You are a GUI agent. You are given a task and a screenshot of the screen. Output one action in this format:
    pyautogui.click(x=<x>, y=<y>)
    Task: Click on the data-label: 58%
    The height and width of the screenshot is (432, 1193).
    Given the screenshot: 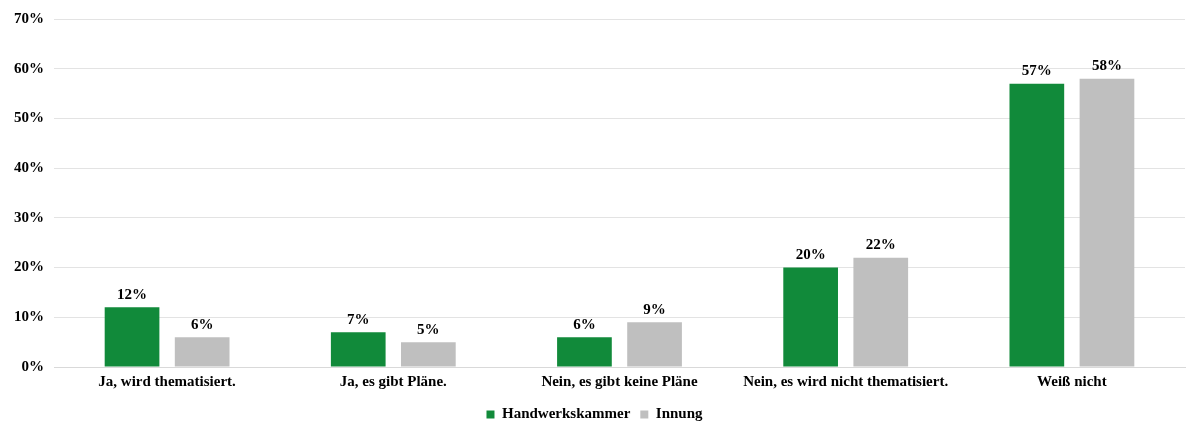 What is the action you would take?
    pyautogui.click(x=1106, y=65)
    